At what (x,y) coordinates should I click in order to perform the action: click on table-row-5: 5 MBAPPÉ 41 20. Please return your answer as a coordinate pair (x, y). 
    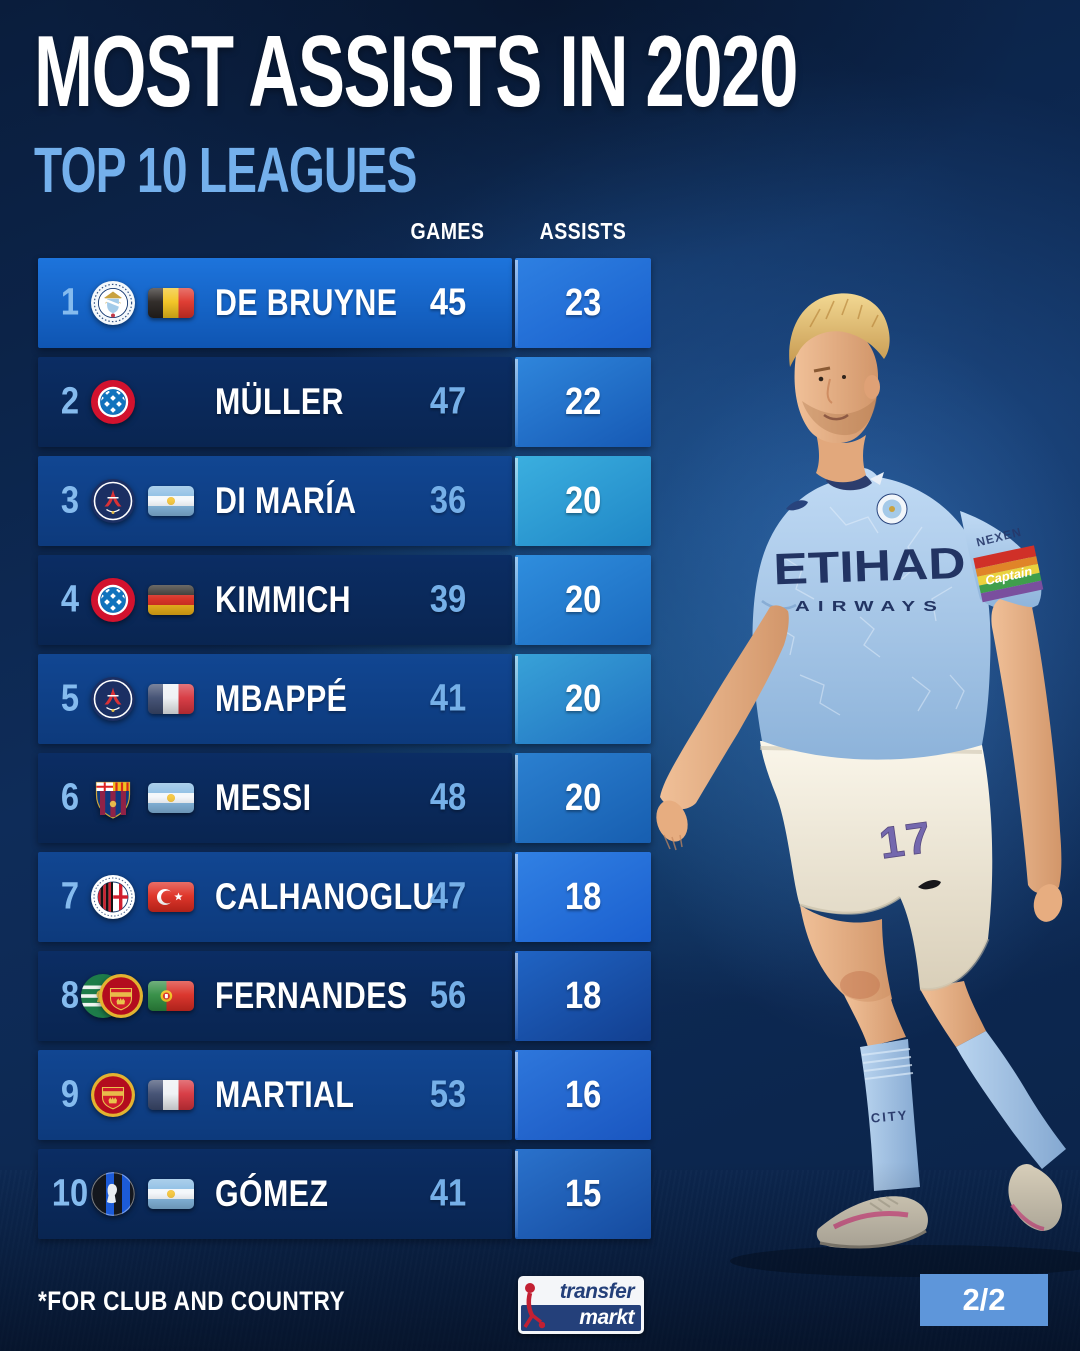
    Looking at the image, I should click on (344, 699).